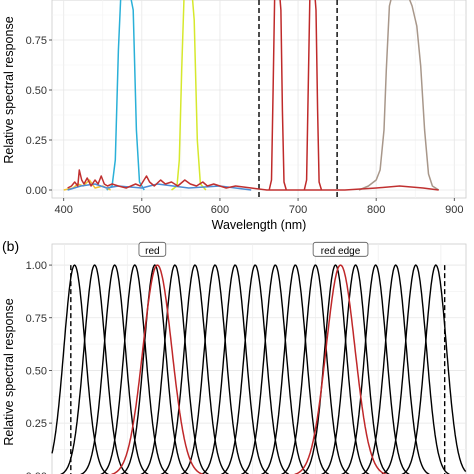  What do you see at coordinates (152, 251) in the screenshot?
I see `band-annotation-text: red` at bounding box center [152, 251].